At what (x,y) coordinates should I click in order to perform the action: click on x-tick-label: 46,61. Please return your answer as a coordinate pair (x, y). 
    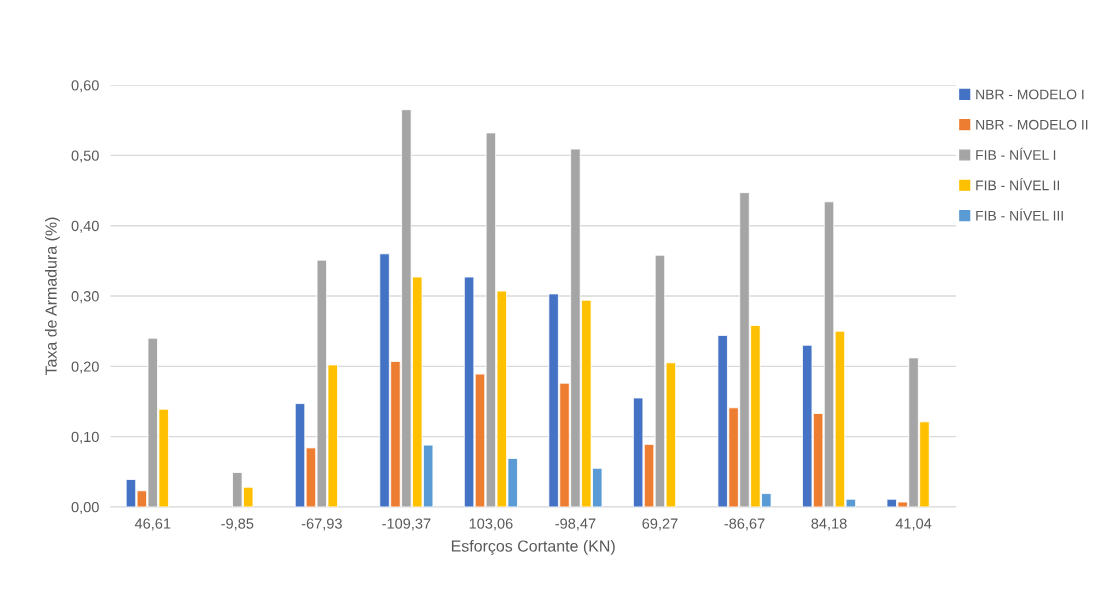
    Looking at the image, I should click on (152, 524).